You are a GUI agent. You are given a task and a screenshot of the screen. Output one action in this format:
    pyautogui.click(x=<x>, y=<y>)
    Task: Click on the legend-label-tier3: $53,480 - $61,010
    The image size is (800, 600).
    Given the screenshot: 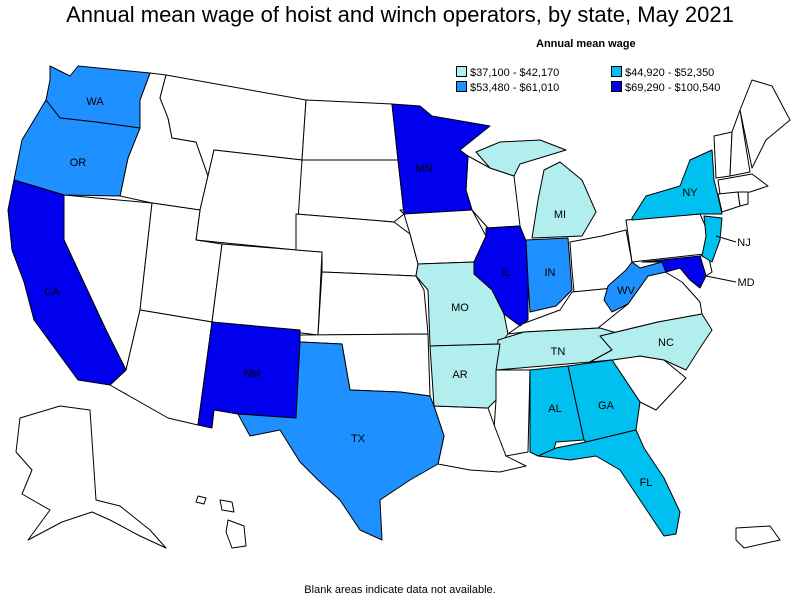 What is the action you would take?
    pyautogui.click(x=515, y=88)
    